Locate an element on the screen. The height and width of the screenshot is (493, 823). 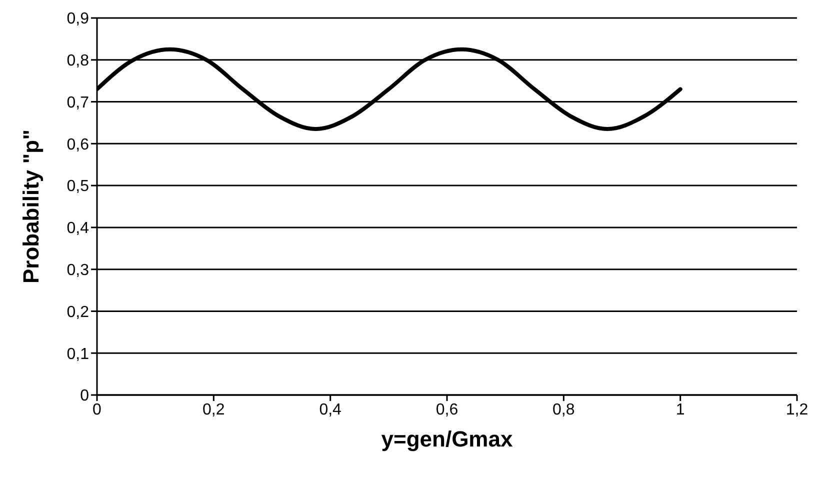
y-tick-label: 0,9 is located at coordinates (78, 19).